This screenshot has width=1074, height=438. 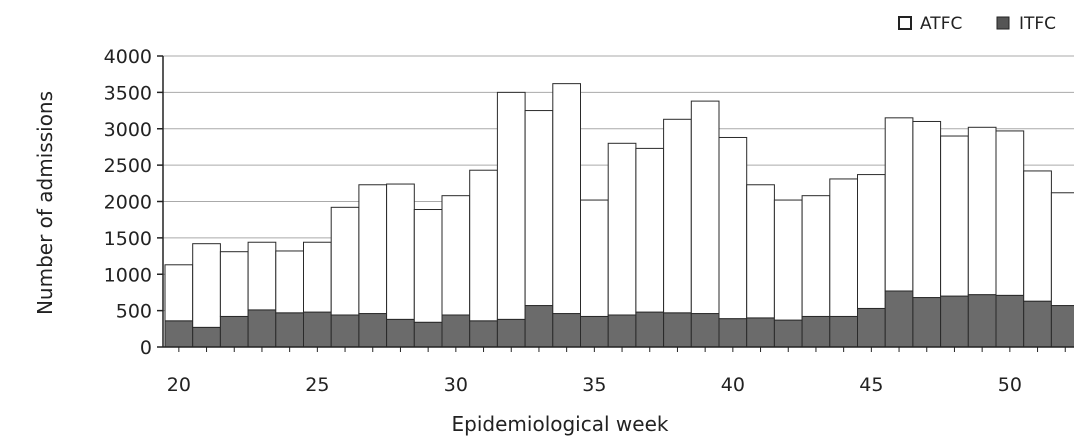 I want to click on y-tick-label-0: 0, so click(x=146, y=348).